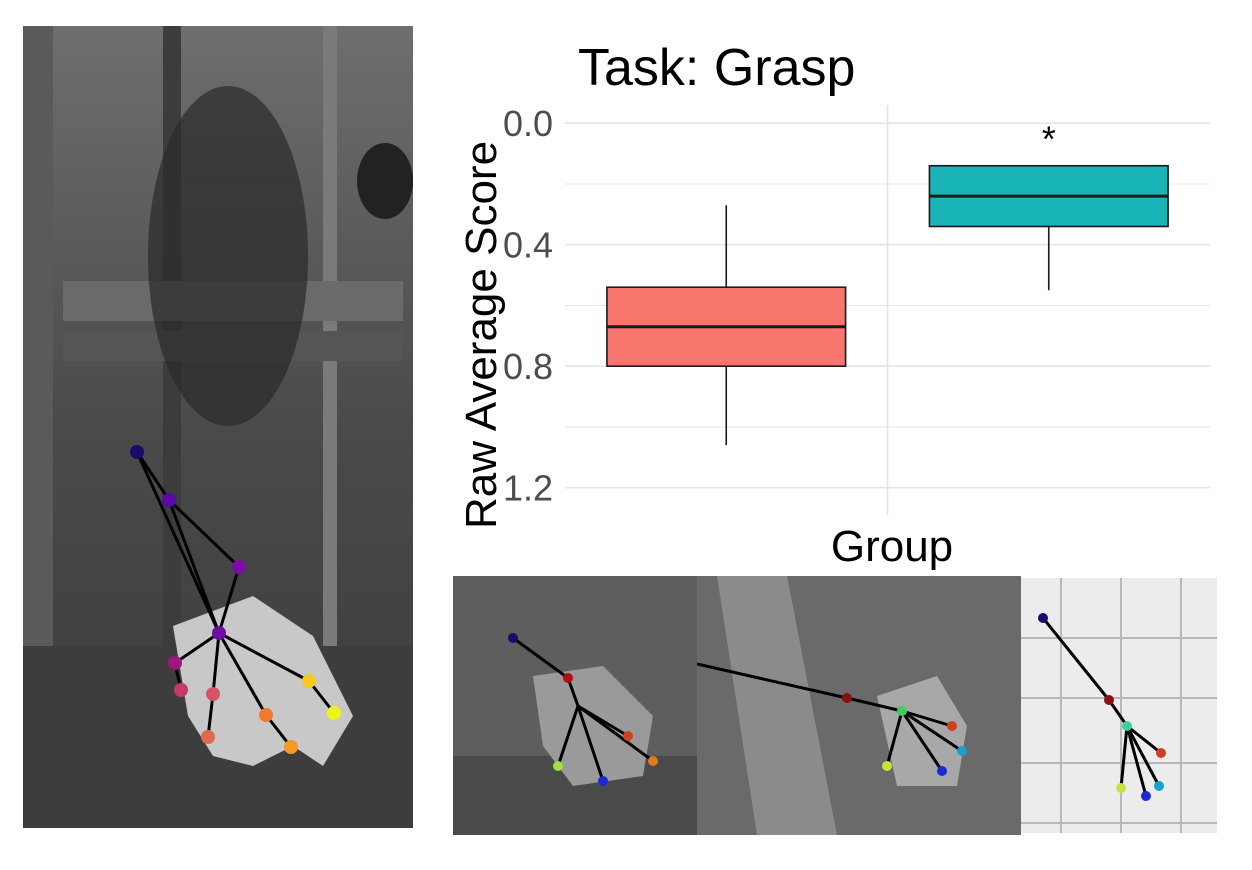 The height and width of the screenshot is (870, 1252). What do you see at coordinates (1048, 205) in the screenshot?
I see `box-group: *` at bounding box center [1048, 205].